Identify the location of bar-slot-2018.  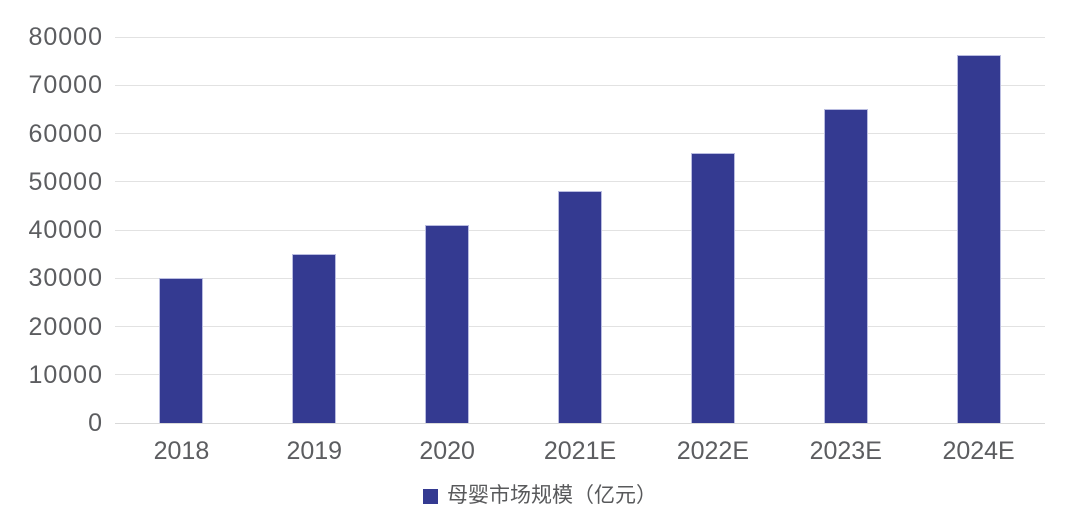
(181, 230).